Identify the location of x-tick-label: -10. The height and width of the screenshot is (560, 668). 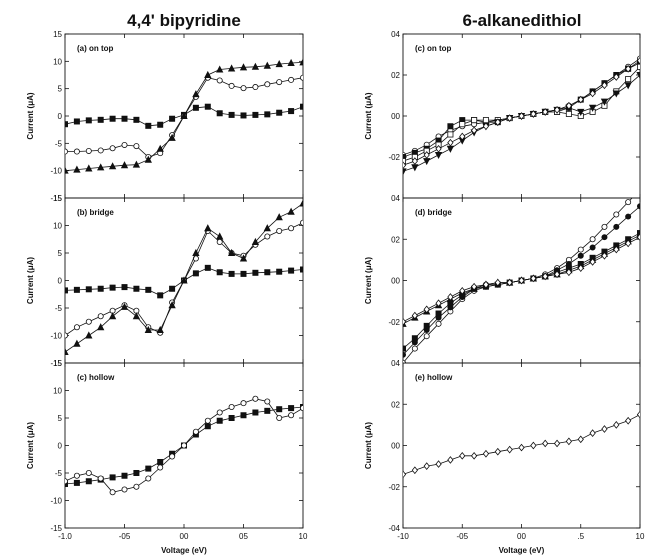
(403, 536).